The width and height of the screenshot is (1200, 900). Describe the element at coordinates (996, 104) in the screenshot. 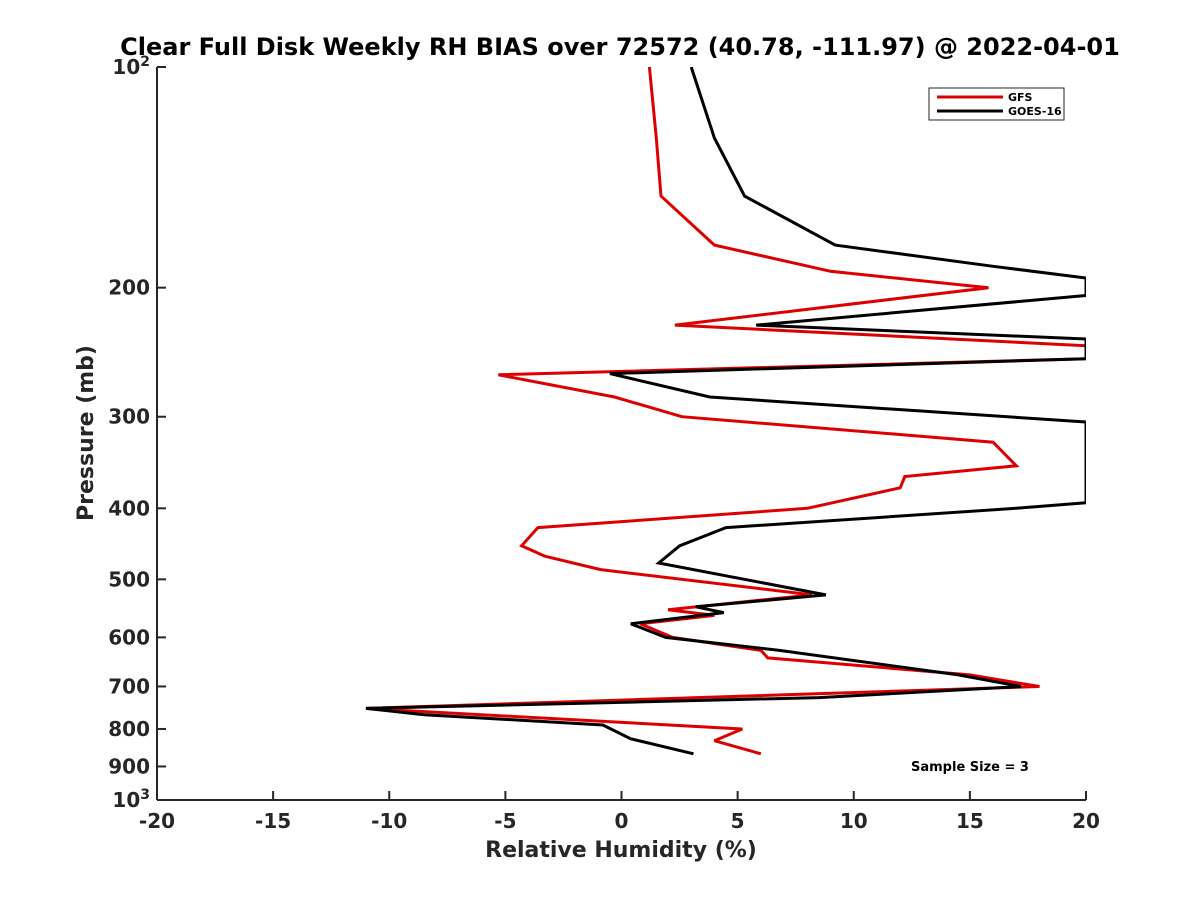

I see `legend-box` at that location.